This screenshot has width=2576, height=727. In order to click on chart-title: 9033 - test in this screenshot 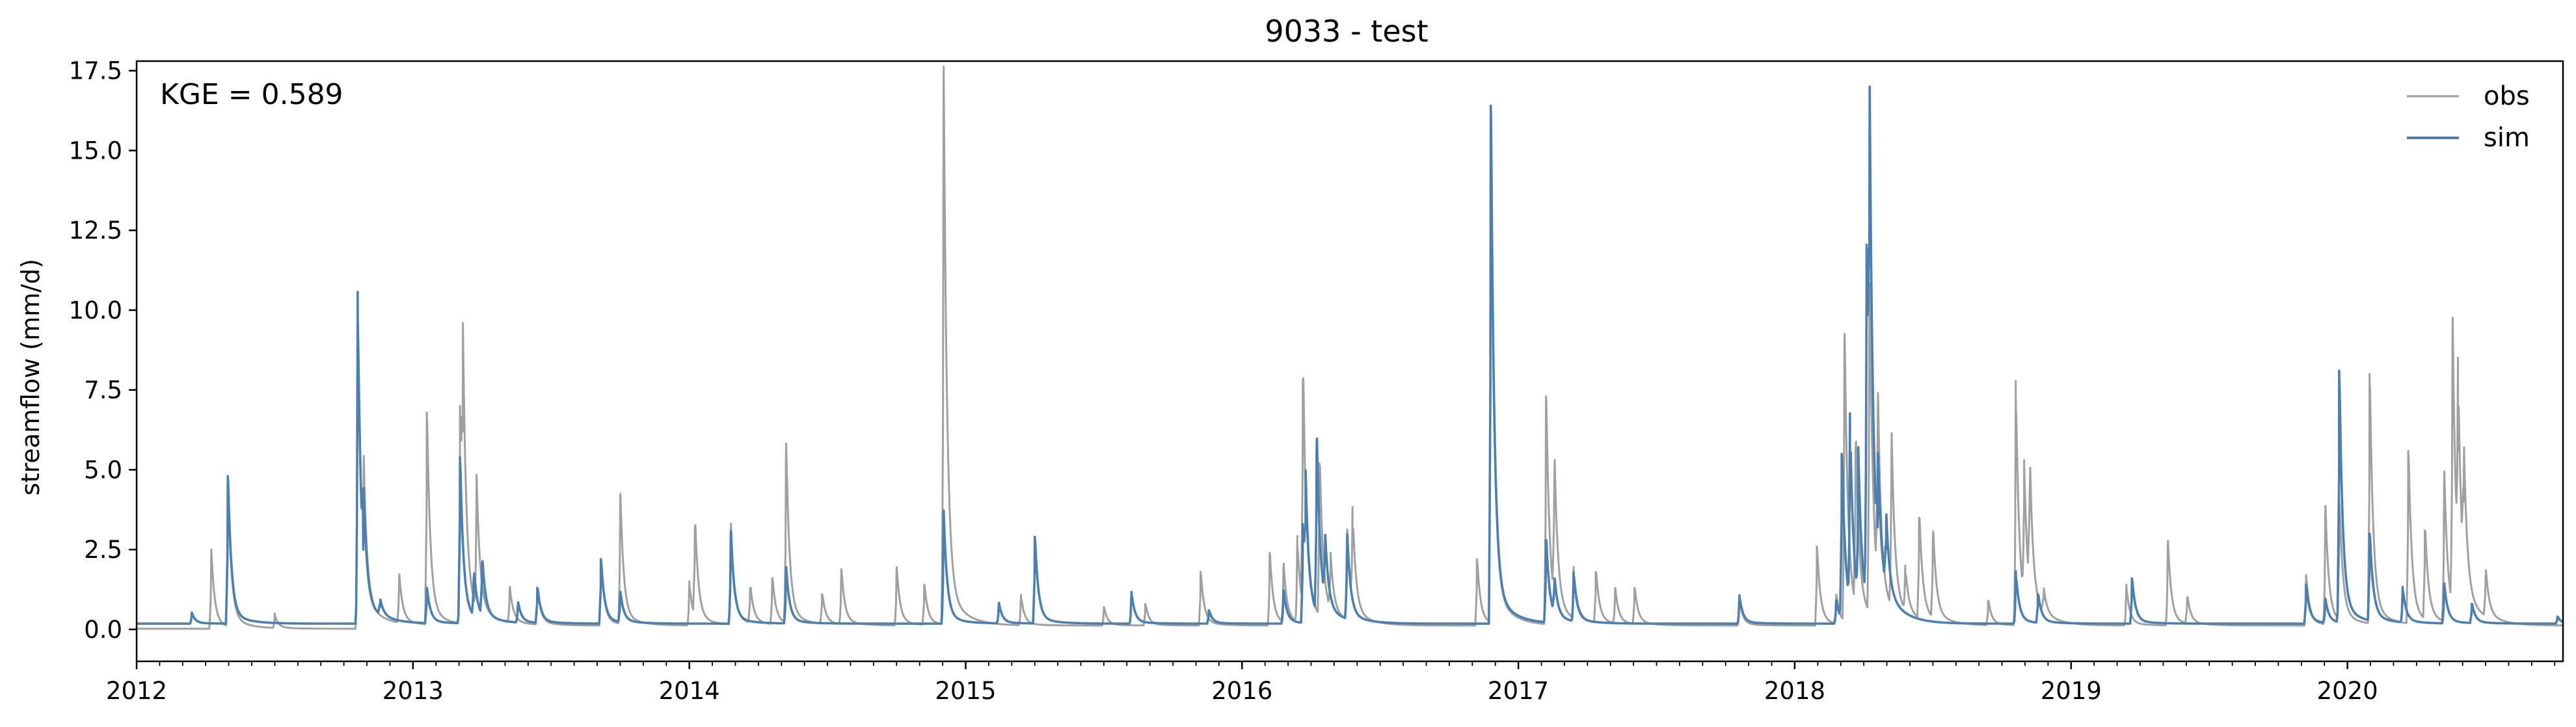, I will do `click(1346, 31)`.